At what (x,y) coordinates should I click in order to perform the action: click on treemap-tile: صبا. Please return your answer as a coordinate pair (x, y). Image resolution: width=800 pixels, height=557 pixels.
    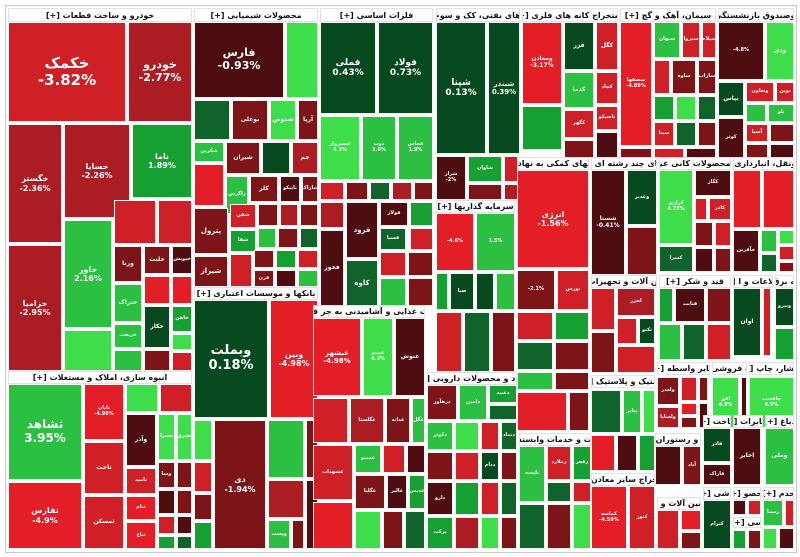
    Looking at the image, I should click on (462, 291).